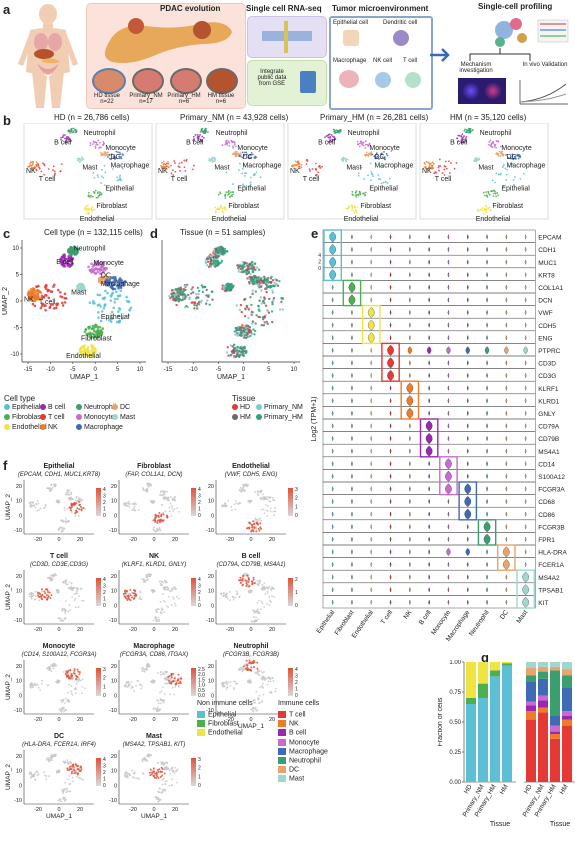  I want to click on legend-label: Primary_HM, so click(283, 417).